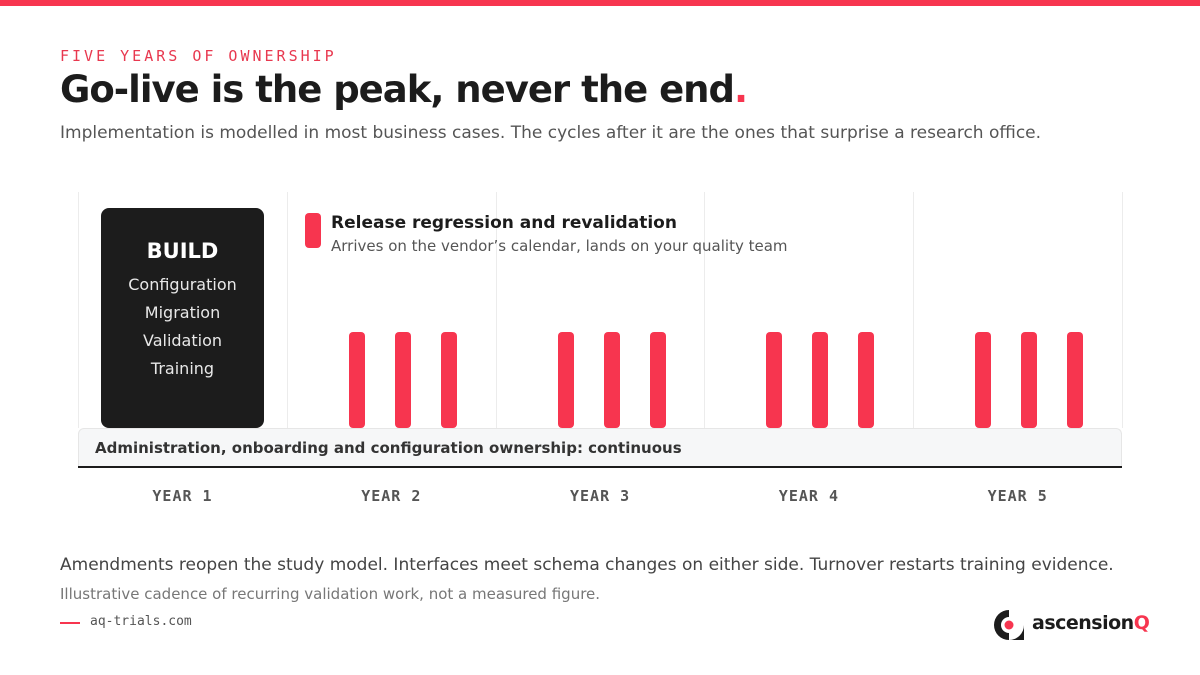 This screenshot has width=1200, height=675. I want to click on build-label: BUILD, so click(182, 251).